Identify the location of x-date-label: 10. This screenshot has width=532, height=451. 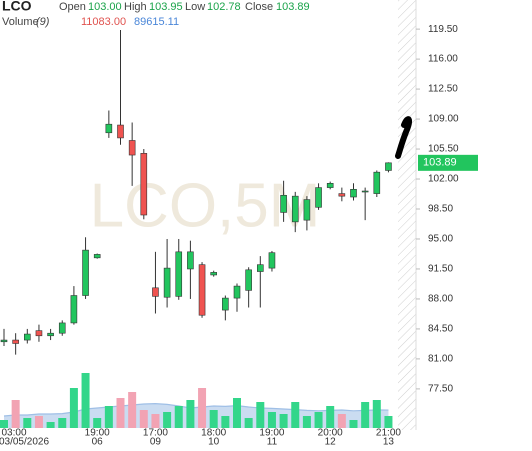
(214, 441).